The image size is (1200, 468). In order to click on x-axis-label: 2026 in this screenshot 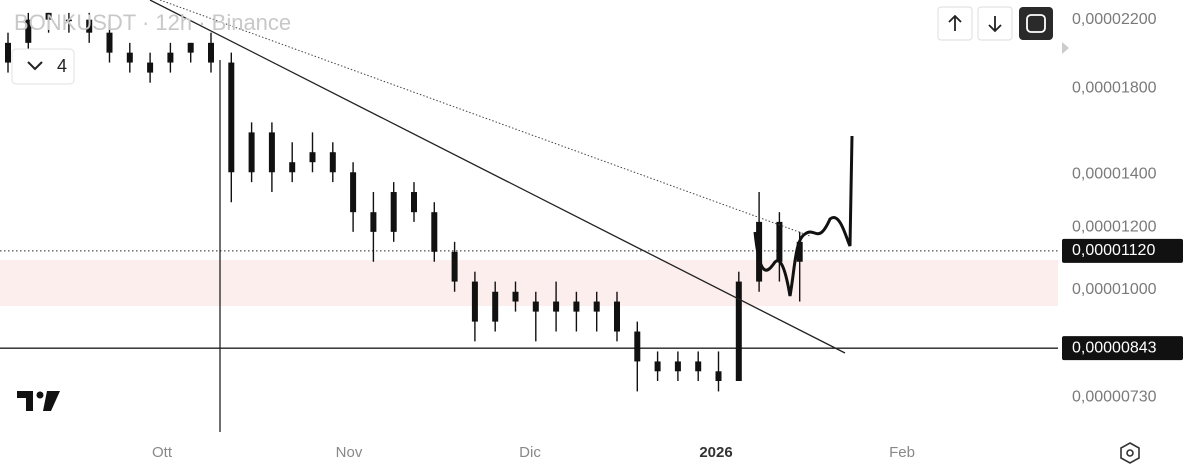, I will do `click(715, 452)`.